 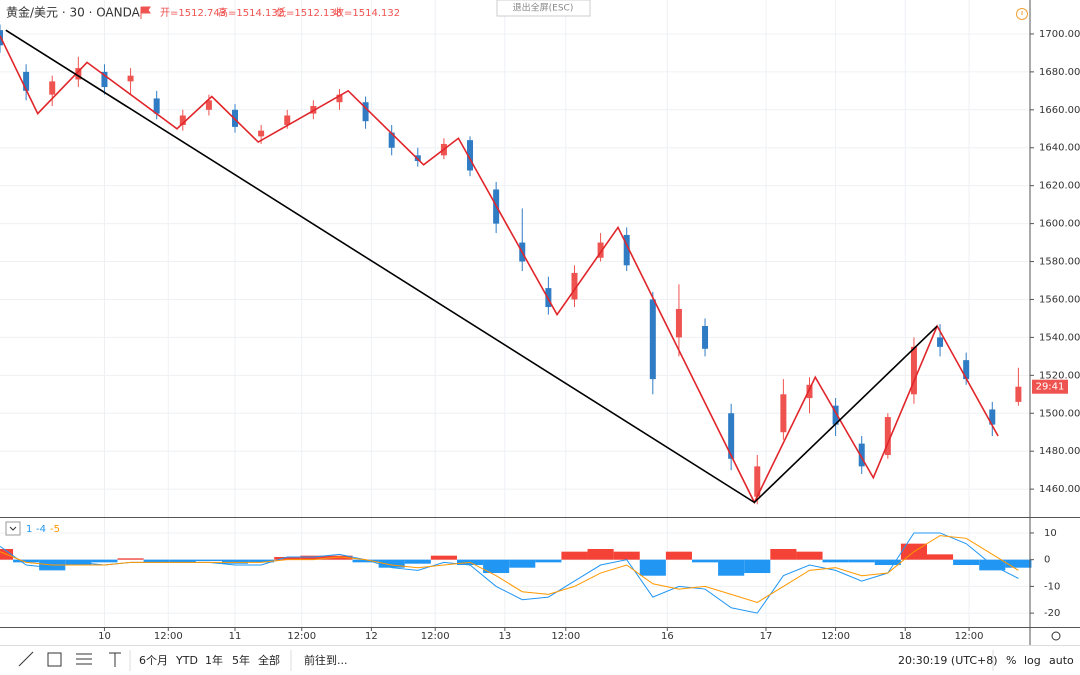 I want to click on fib-tool, so click(x=84, y=659).